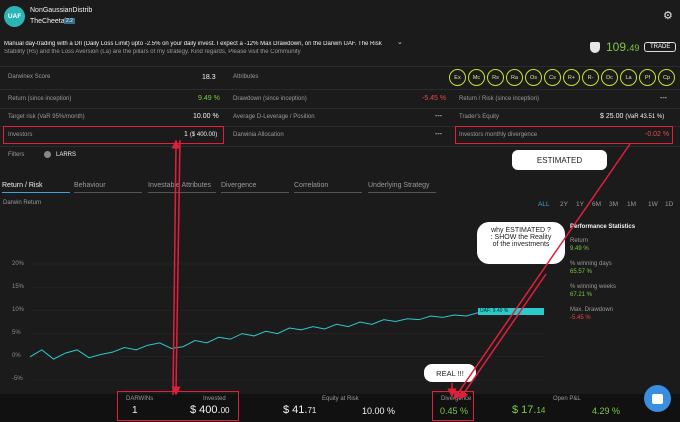 Image resolution: width=680 pixels, height=422 pixels. What do you see at coordinates (340, 408) in the screenshot?
I see `portfolio-bar` at bounding box center [340, 408].